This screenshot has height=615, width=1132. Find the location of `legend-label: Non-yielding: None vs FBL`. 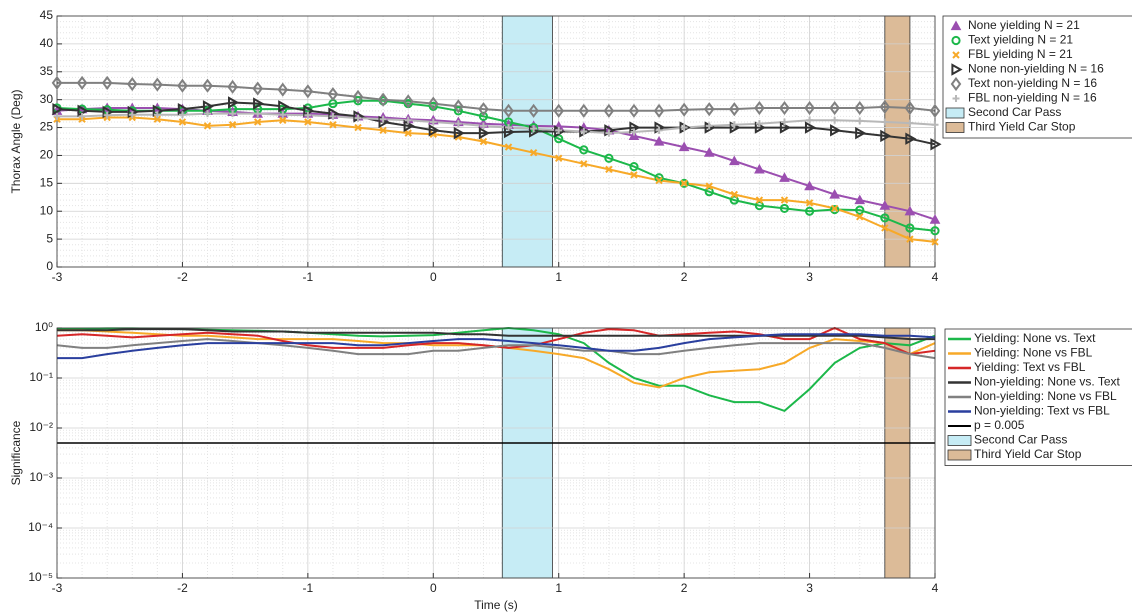

legend-label: Non-yielding: None vs FBL is located at coordinates (1045, 396).